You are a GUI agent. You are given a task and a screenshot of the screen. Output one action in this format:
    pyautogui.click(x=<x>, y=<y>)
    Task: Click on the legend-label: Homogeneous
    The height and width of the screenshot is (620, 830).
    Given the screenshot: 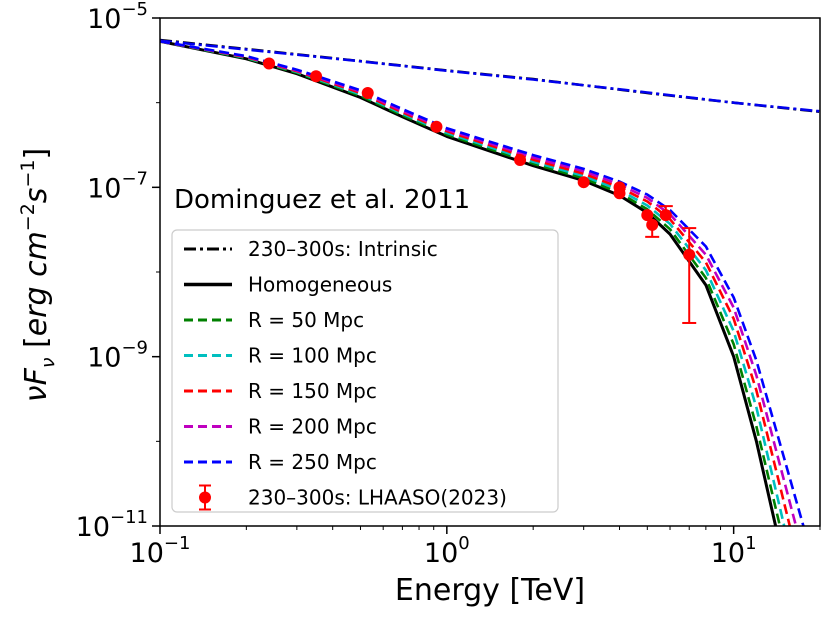 What is the action you would take?
    pyautogui.click(x=320, y=285)
    